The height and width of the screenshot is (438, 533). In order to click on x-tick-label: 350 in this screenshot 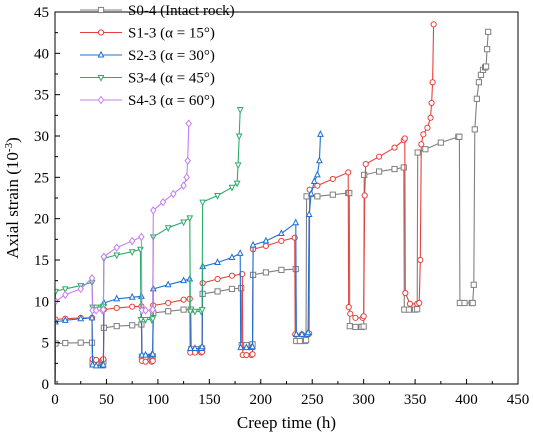, I will do `click(415, 400)`.